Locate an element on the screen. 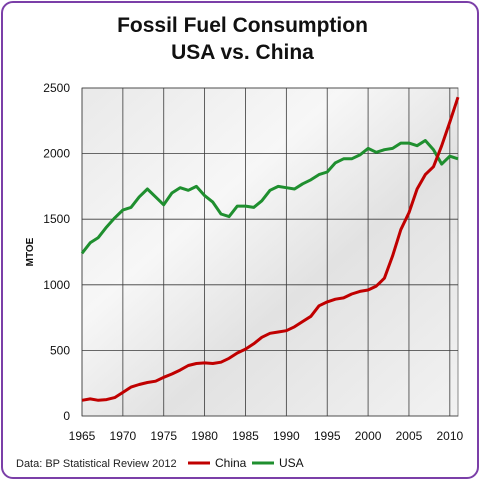 The height and width of the screenshot is (485, 485). x-tick-label: 2010 is located at coordinates (449, 436).